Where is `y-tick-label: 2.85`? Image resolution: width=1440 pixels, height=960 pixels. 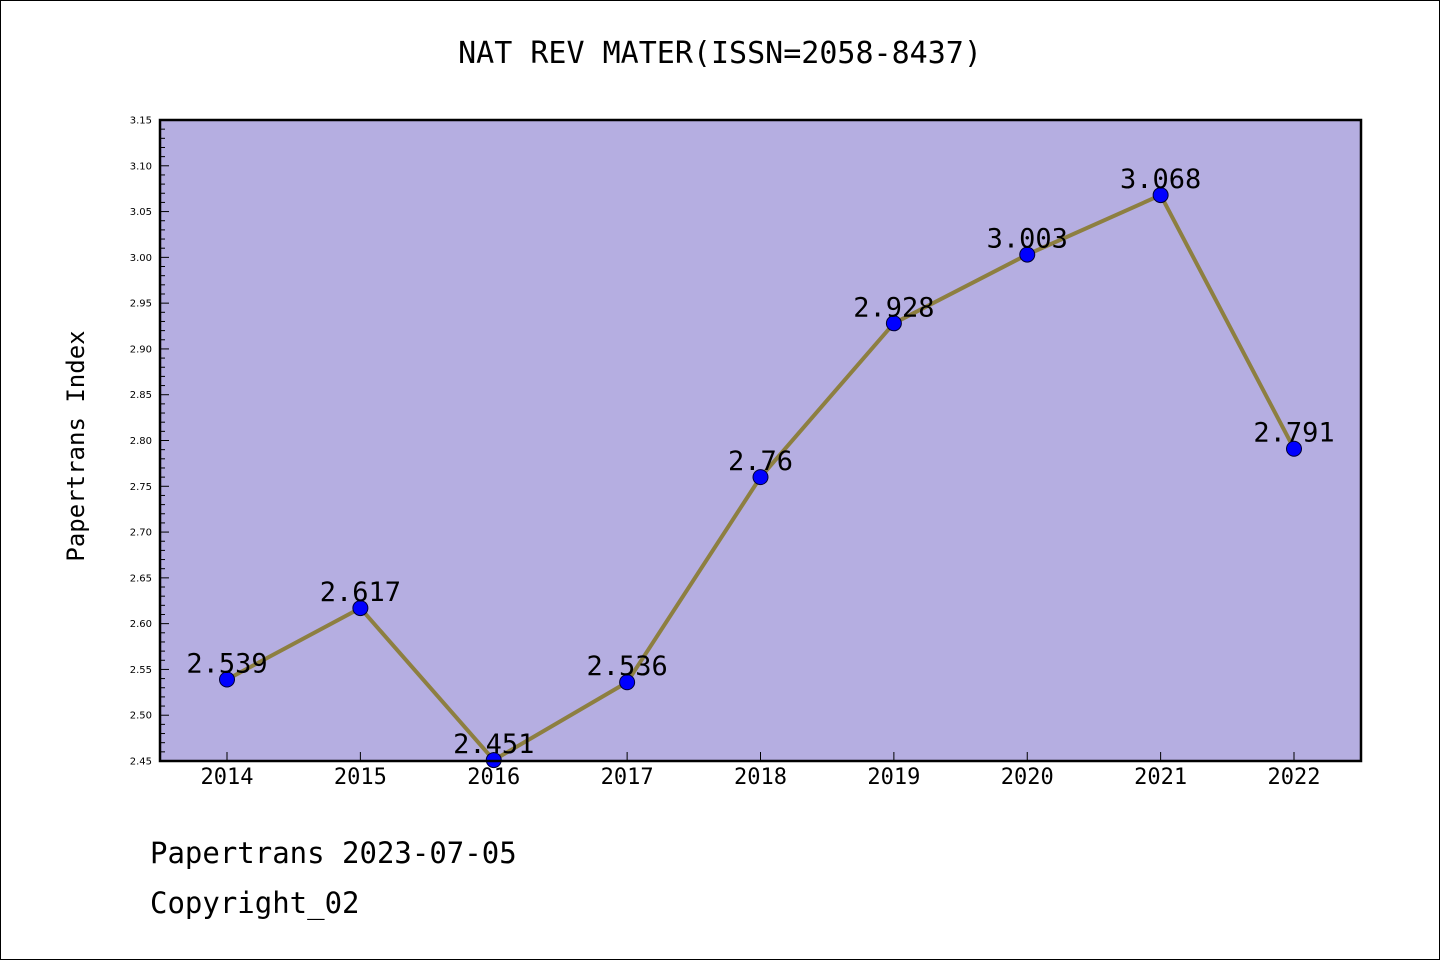 y-tick-label: 2.85 is located at coordinates (141, 395).